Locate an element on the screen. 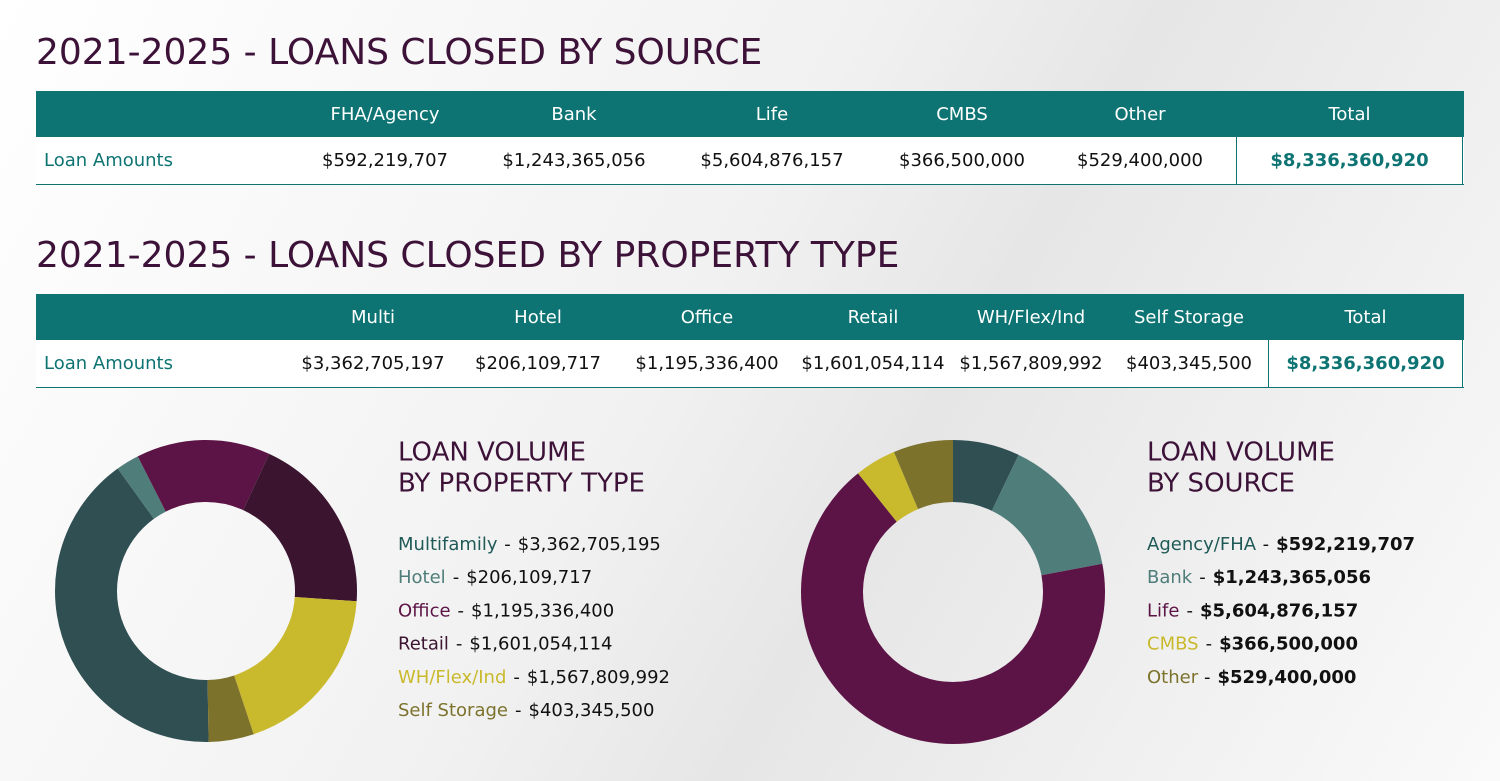 Image resolution: width=1500 pixels, height=781 pixels. legend-entry: WH/Flex/Ind - $1,567,809,992 is located at coordinates (534, 677).